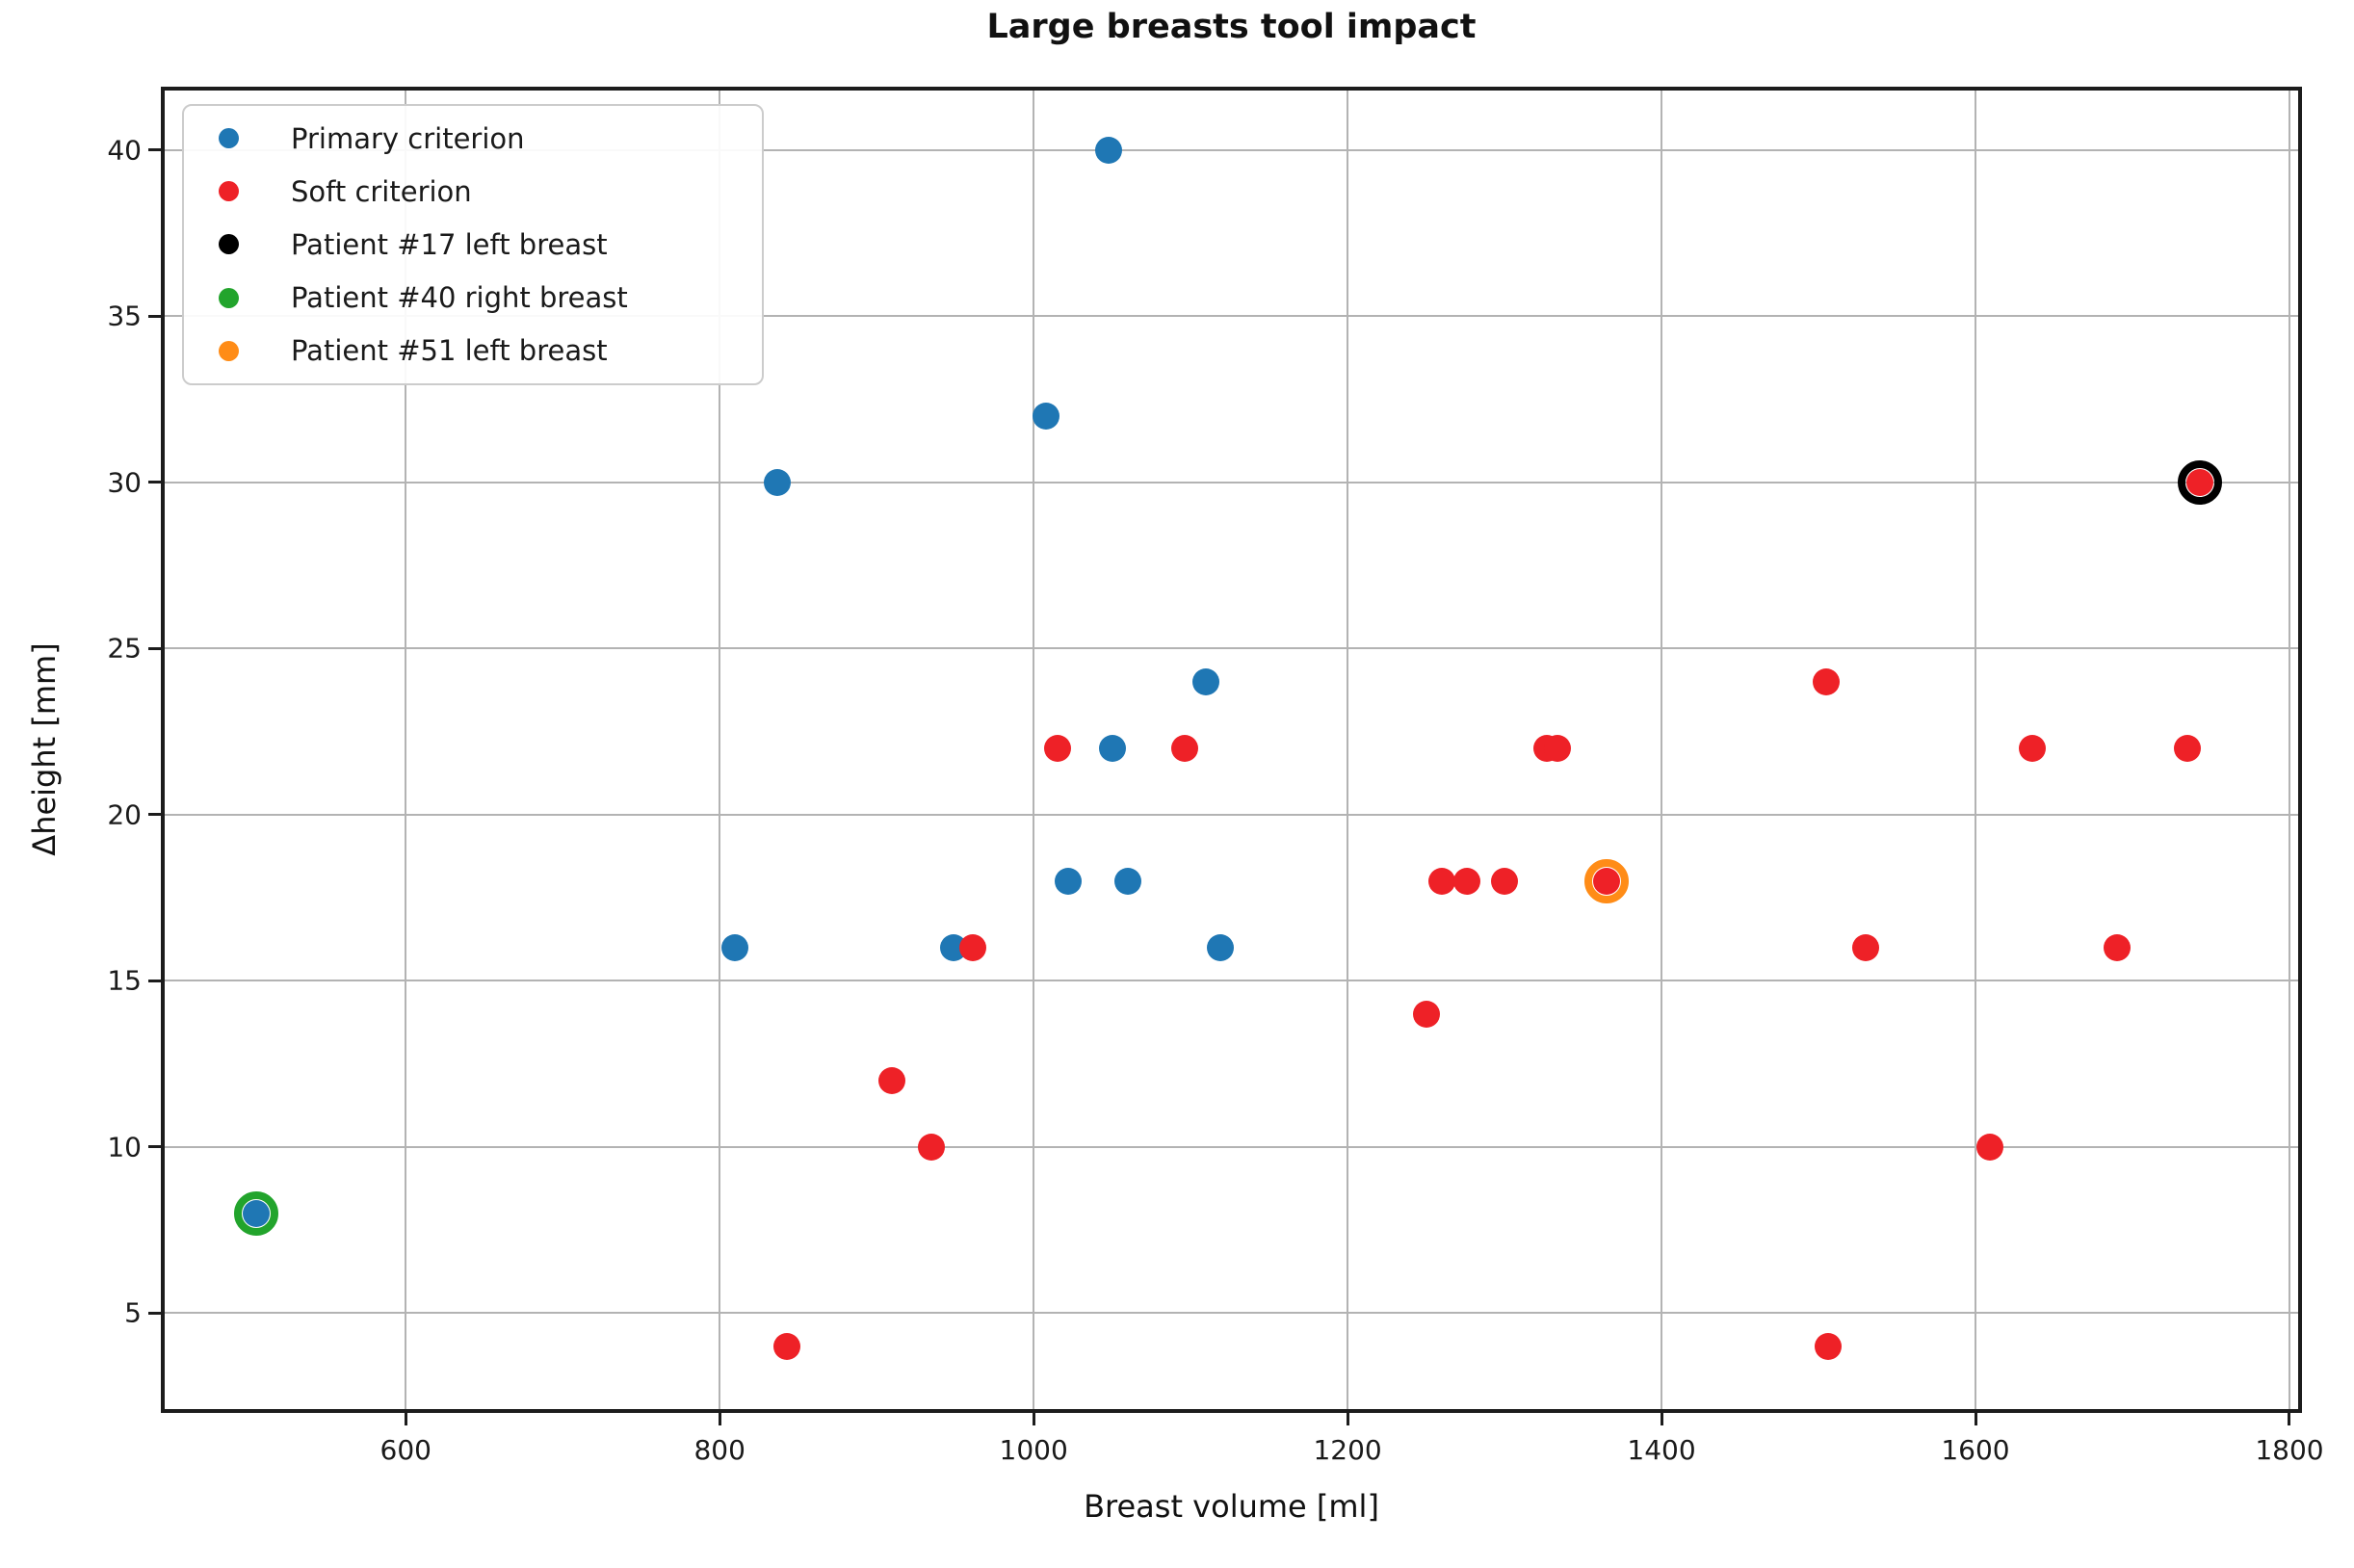  What do you see at coordinates (124, 1147) in the screenshot?
I see `y-tick-label: 10` at bounding box center [124, 1147].